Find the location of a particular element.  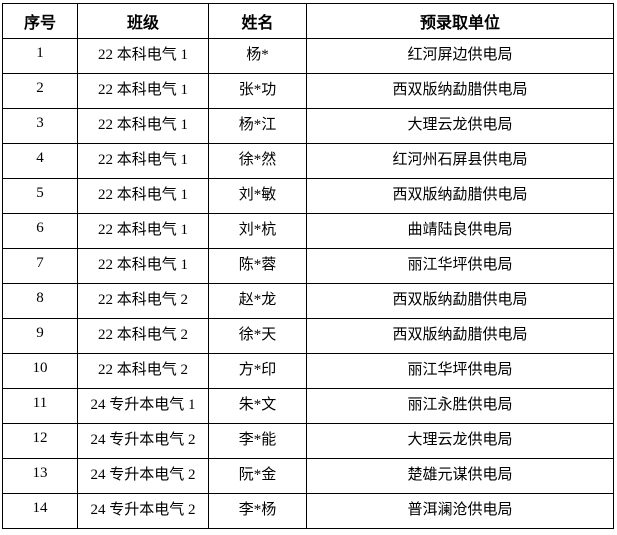

cell-index-text: 5 is located at coordinates (40, 192).